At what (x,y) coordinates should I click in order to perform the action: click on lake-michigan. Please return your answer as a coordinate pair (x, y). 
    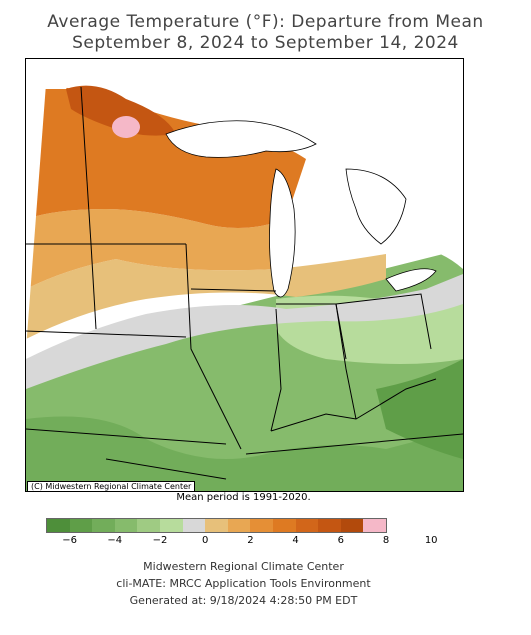
    Looking at the image, I should click on (282, 233).